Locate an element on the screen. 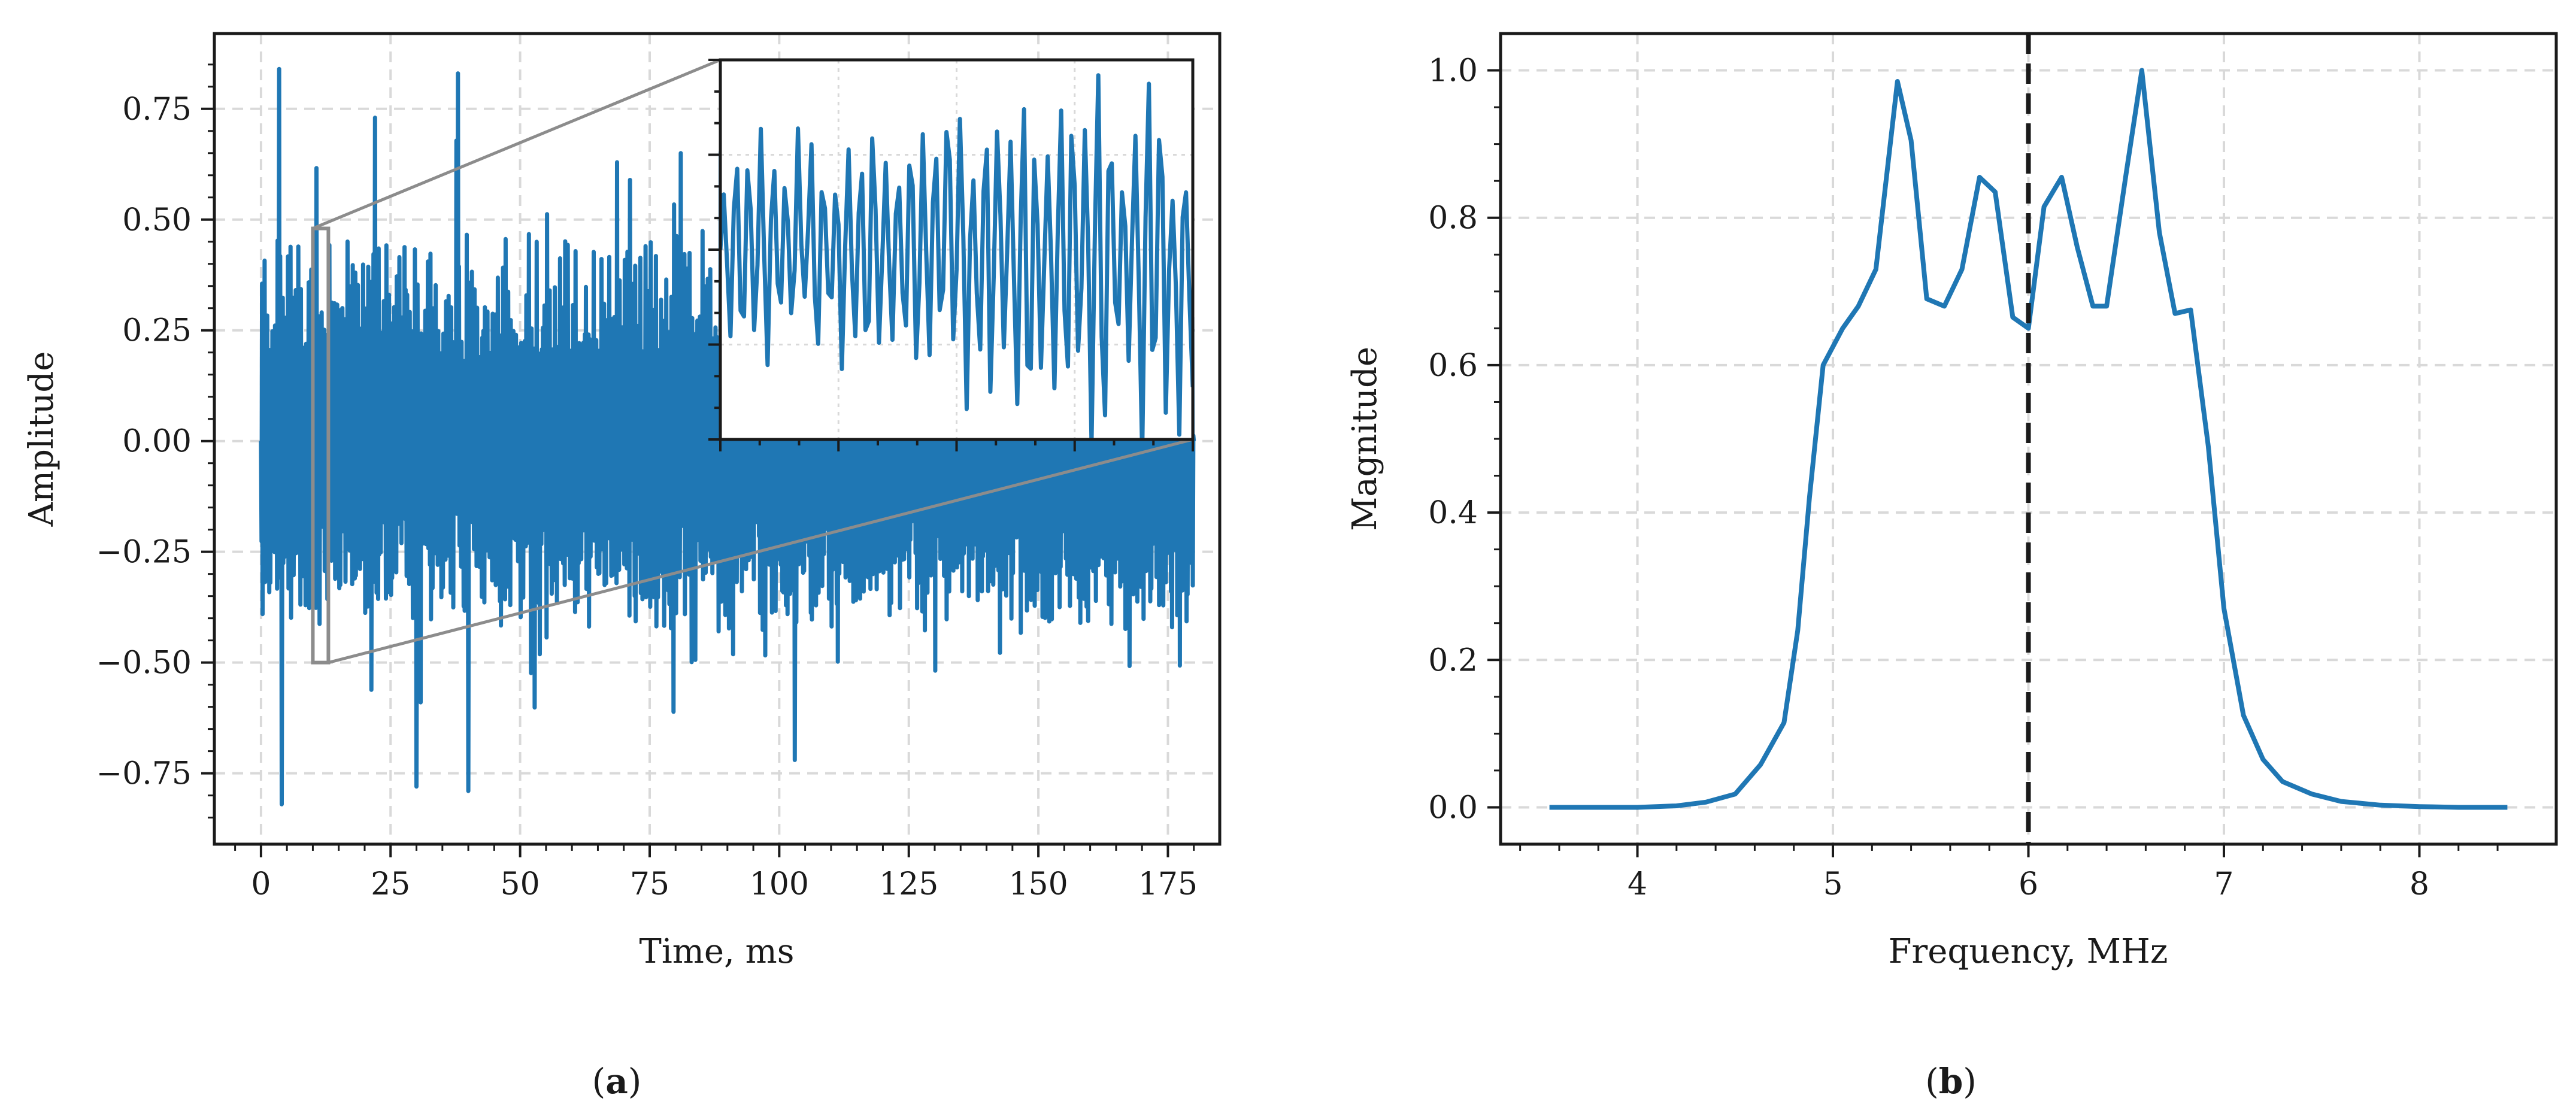 Image resolution: width=2576 pixels, height=1113 pixels. panel-b-caption: (b) is located at coordinates (1951, 1081).